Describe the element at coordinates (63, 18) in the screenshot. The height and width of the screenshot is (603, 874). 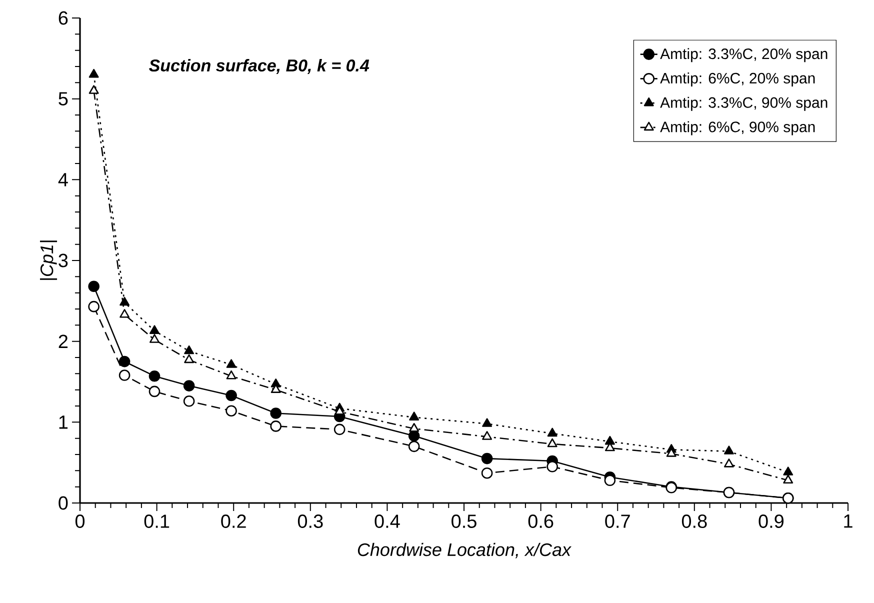
I see `y-tick-label: 6` at that location.